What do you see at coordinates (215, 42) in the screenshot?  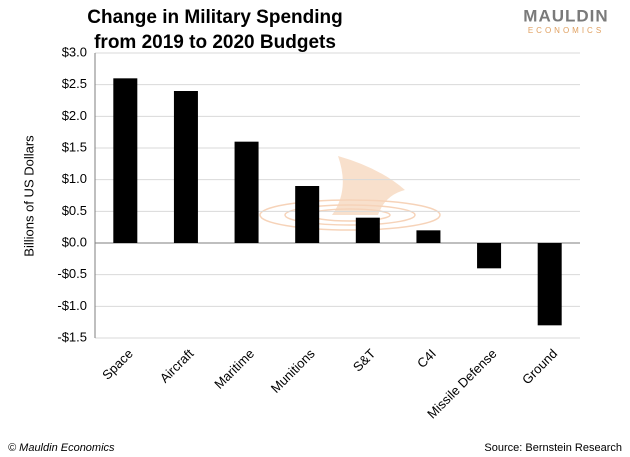 I see `chart-title: from 2019 to 2020 Budgets` at bounding box center [215, 42].